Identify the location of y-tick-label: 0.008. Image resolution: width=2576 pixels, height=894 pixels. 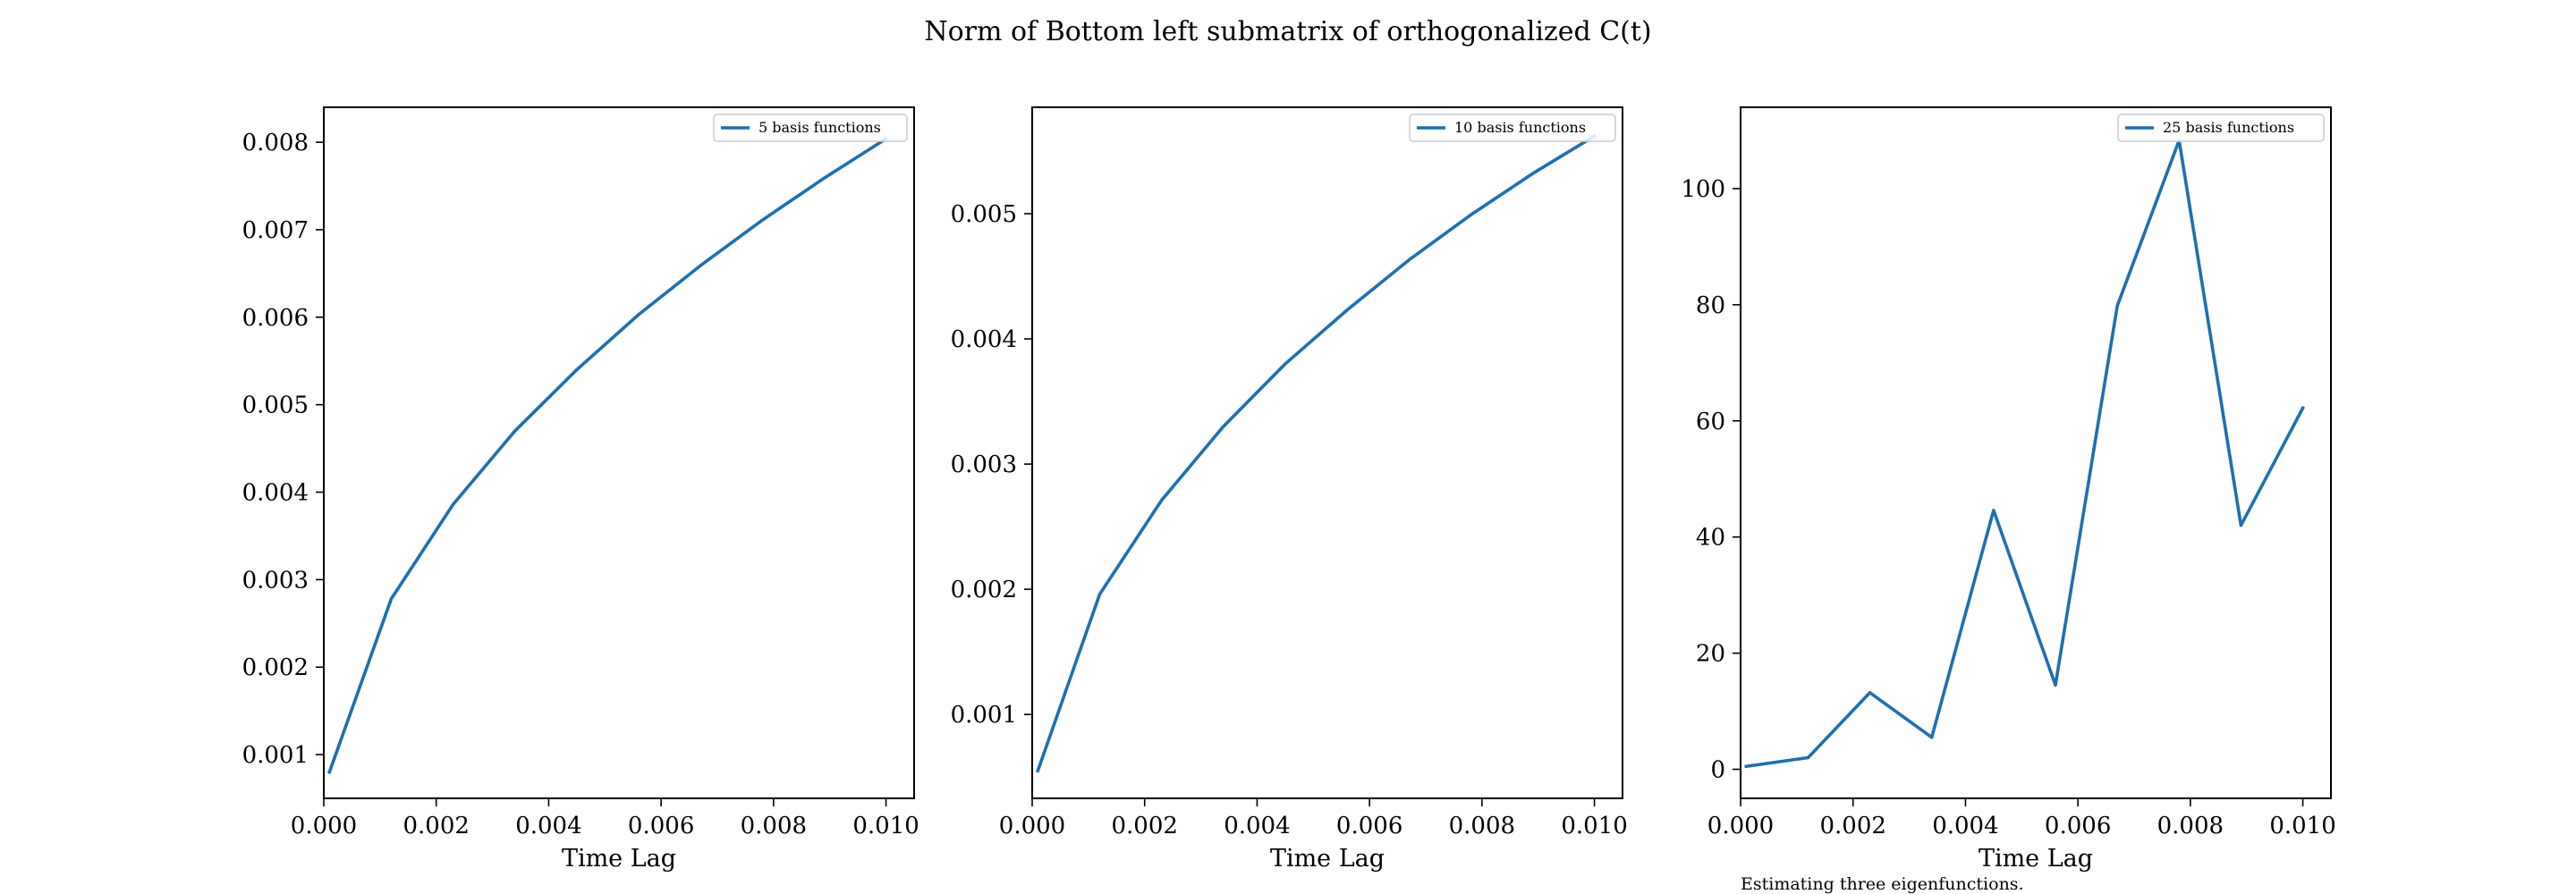
(275, 143).